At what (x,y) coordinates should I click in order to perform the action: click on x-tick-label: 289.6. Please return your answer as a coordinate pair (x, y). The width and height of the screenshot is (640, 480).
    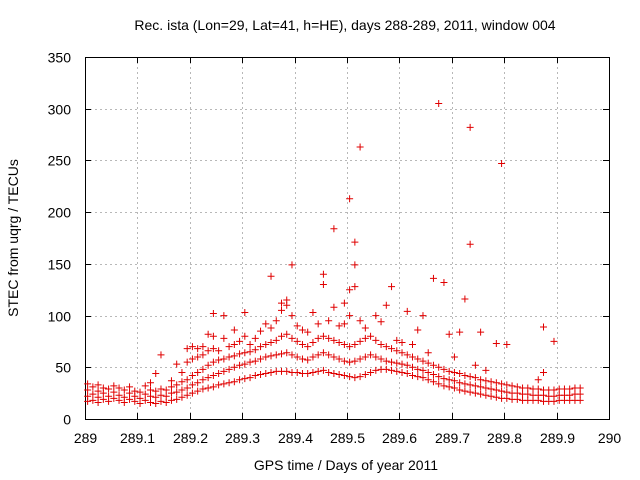
    Looking at the image, I should click on (399, 438).